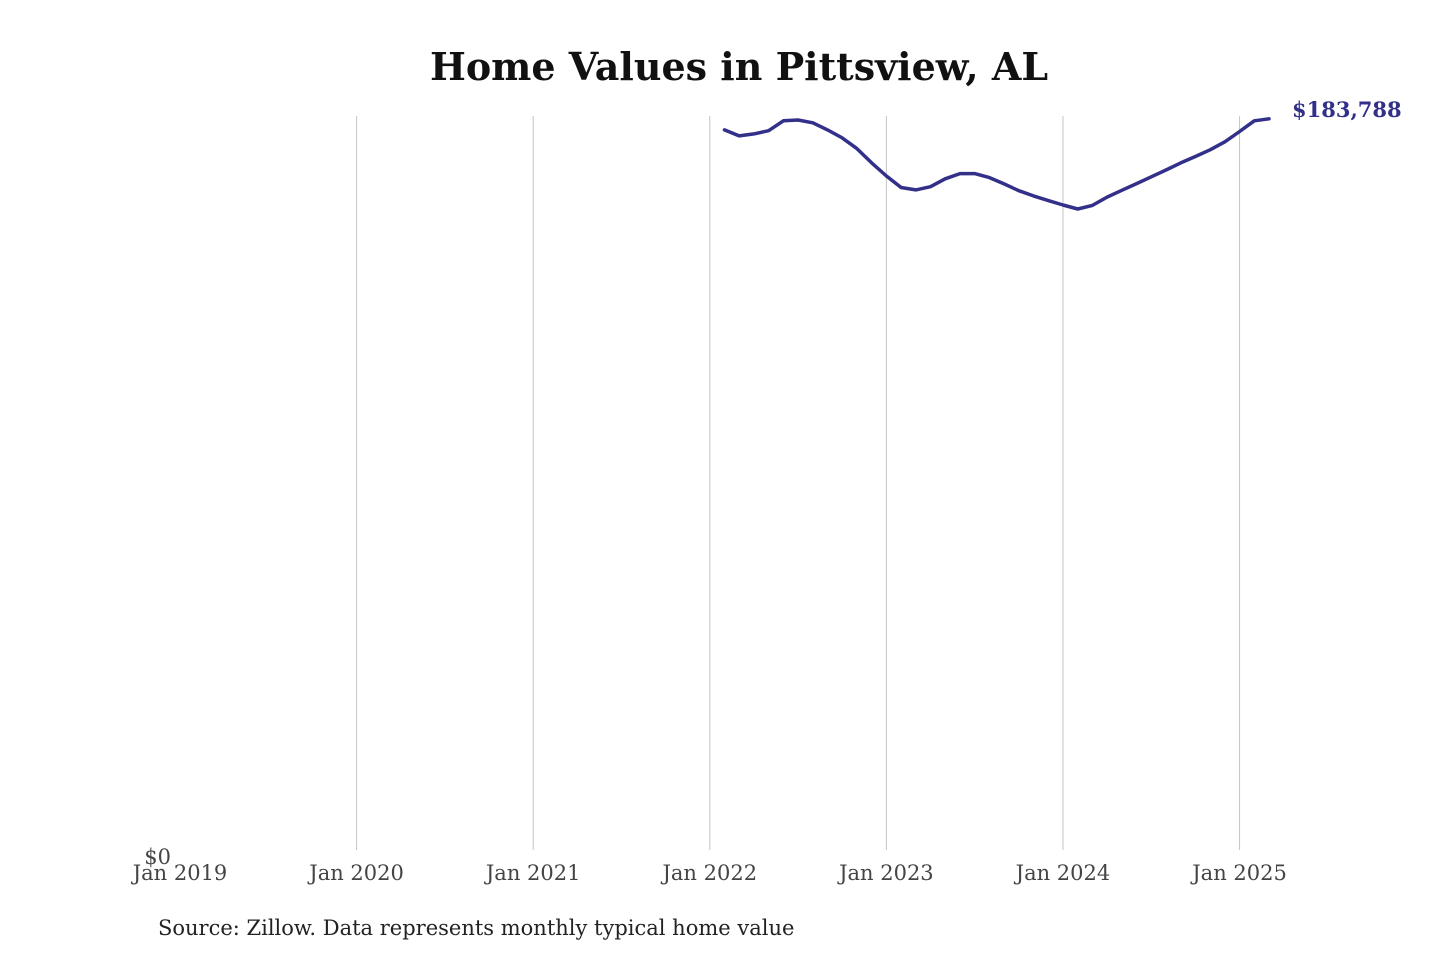 This screenshot has height=960, width=1440. Describe the element at coordinates (157, 857) in the screenshot. I see `y-tick-label: $0` at that location.